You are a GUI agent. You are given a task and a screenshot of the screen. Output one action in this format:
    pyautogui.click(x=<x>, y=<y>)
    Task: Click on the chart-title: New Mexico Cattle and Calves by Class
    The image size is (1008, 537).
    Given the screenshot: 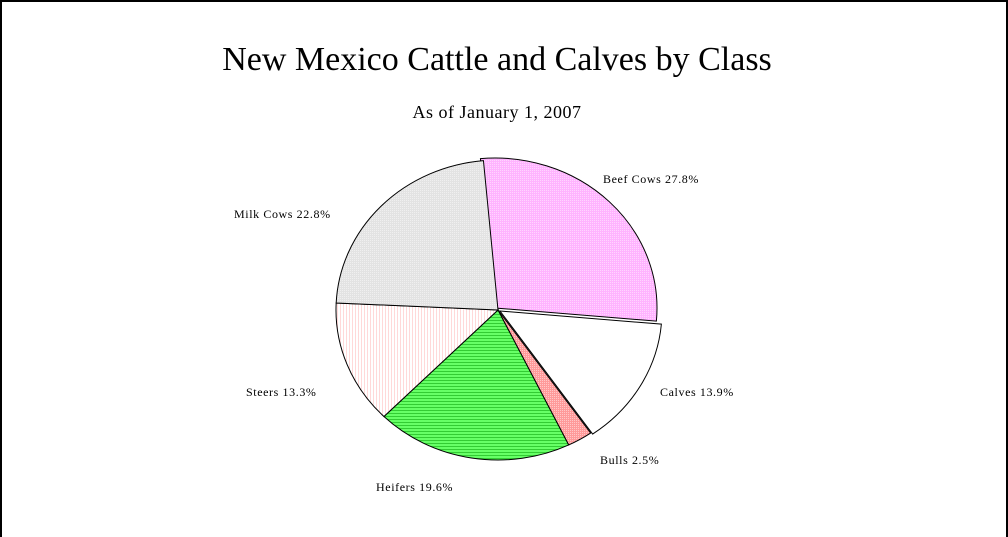 What is the action you would take?
    pyautogui.click(x=497, y=59)
    